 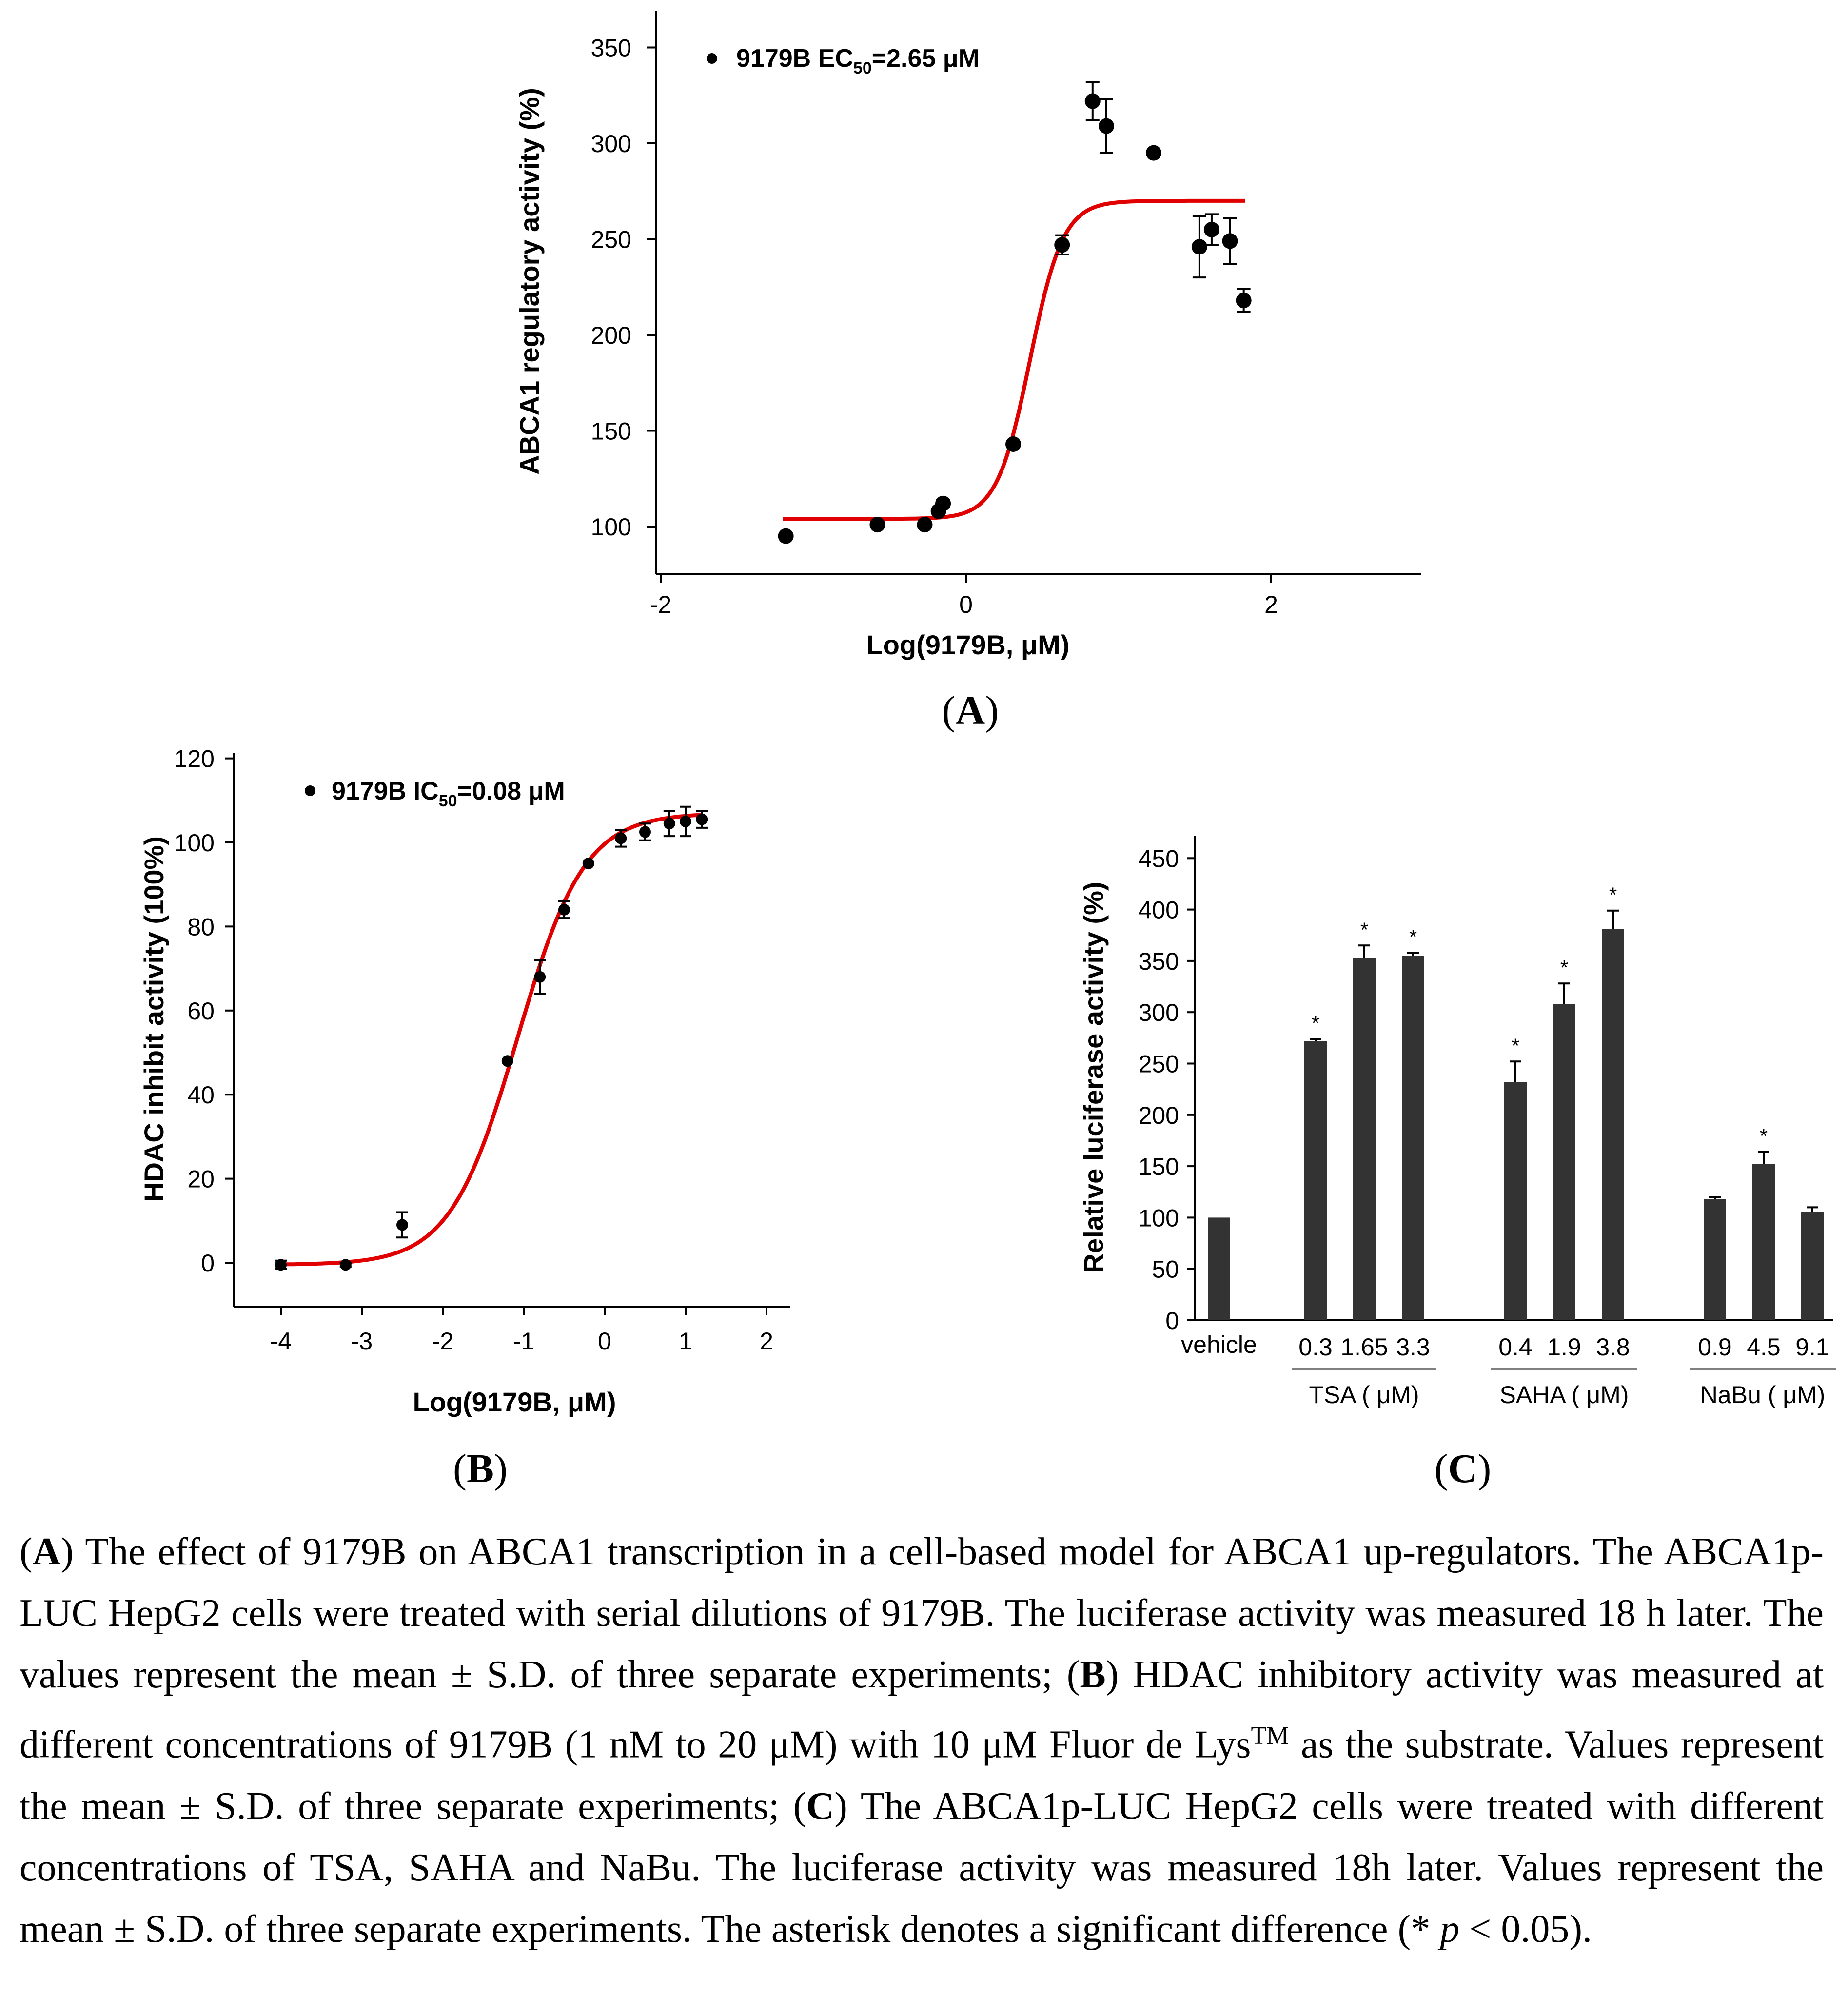 What do you see at coordinates (442, 1342) in the screenshot?
I see `panel-b-xtick-label: -2` at bounding box center [442, 1342].